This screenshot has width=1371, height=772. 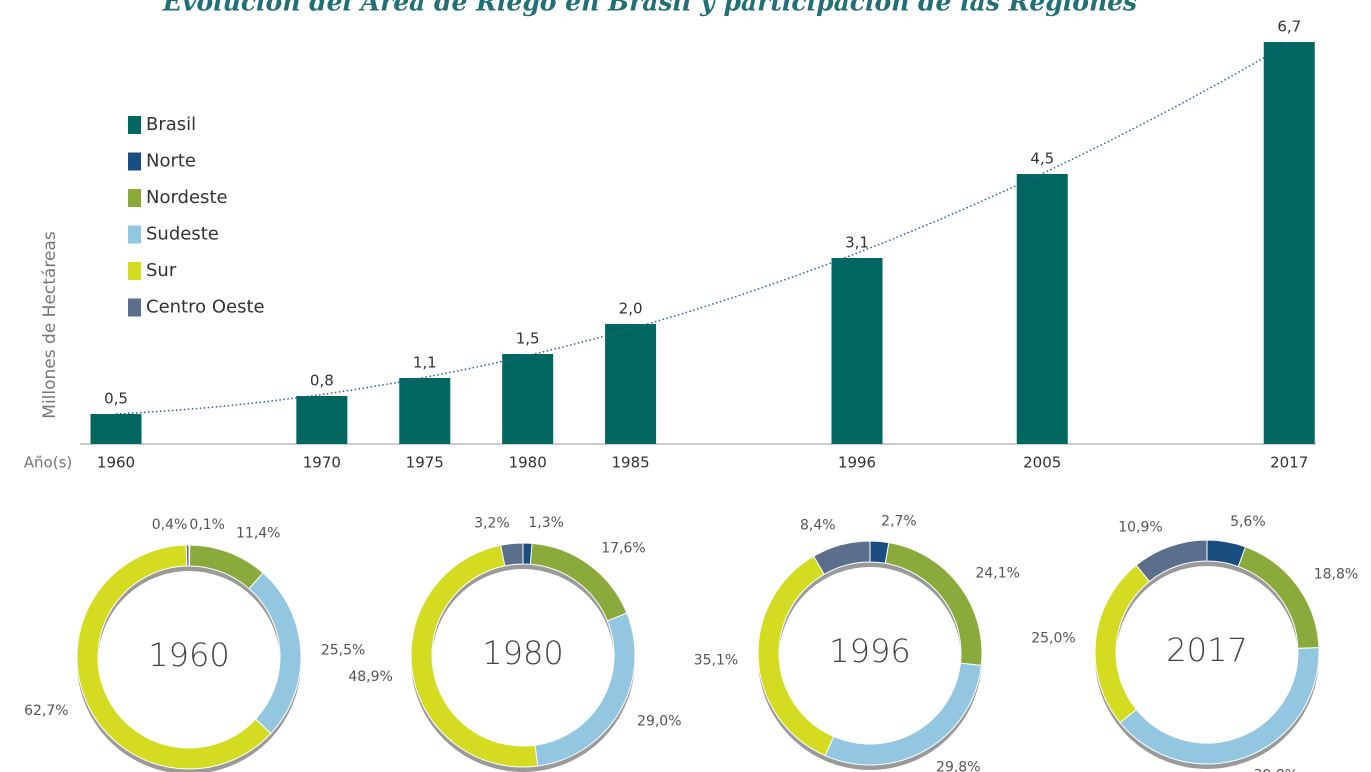 What do you see at coordinates (546, 523) in the screenshot?
I see `data-label: 1,3%` at bounding box center [546, 523].